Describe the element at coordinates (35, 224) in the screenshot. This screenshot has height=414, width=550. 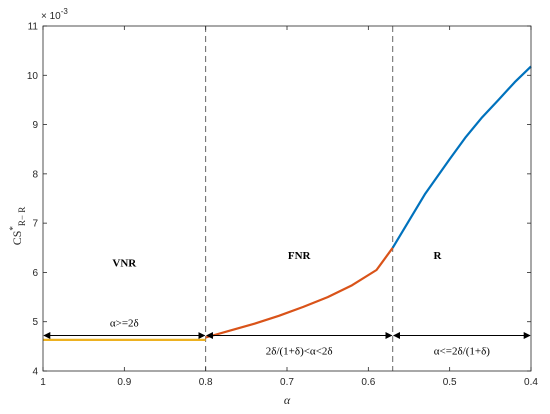
I see `y-tick-label: 7` at that location.